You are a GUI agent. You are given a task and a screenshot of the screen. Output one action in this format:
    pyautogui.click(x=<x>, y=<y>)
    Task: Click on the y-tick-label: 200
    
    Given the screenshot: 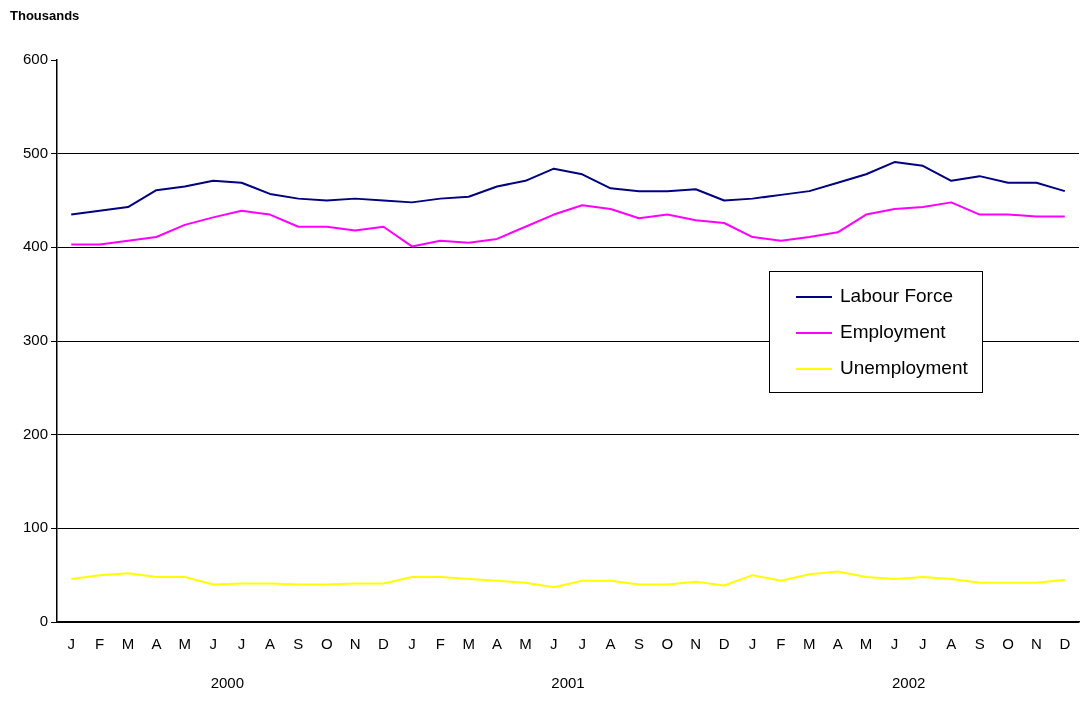 What is the action you would take?
    pyautogui.click(x=36, y=433)
    